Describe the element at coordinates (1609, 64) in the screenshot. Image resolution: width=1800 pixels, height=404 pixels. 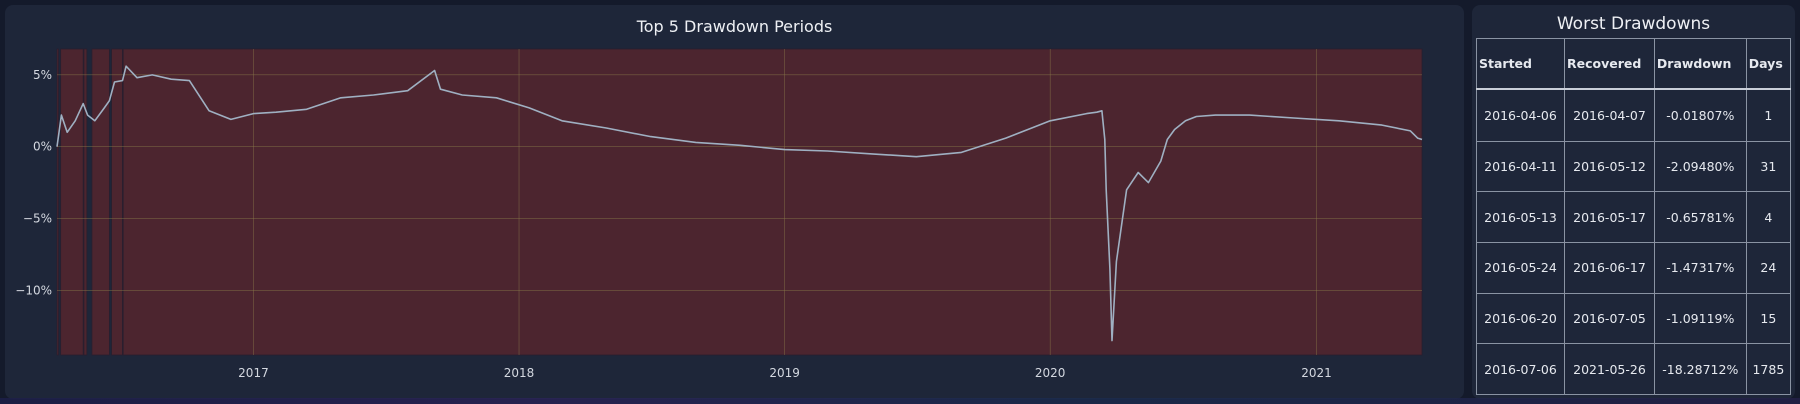
I see `header-recovered: Recovered` at that location.